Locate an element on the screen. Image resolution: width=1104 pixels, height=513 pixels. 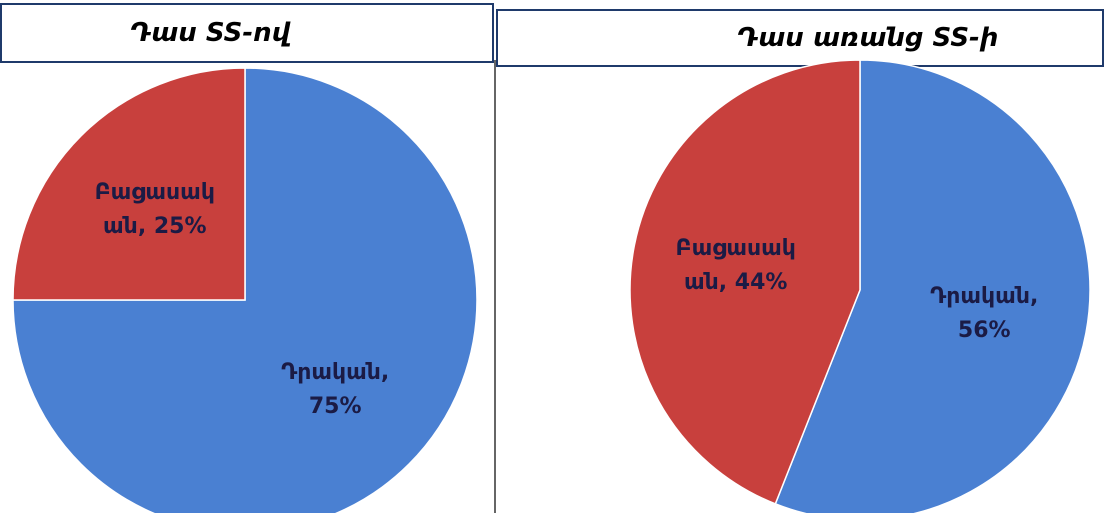
data-label: Բացասական, 25% is located at coordinates (154, 209).